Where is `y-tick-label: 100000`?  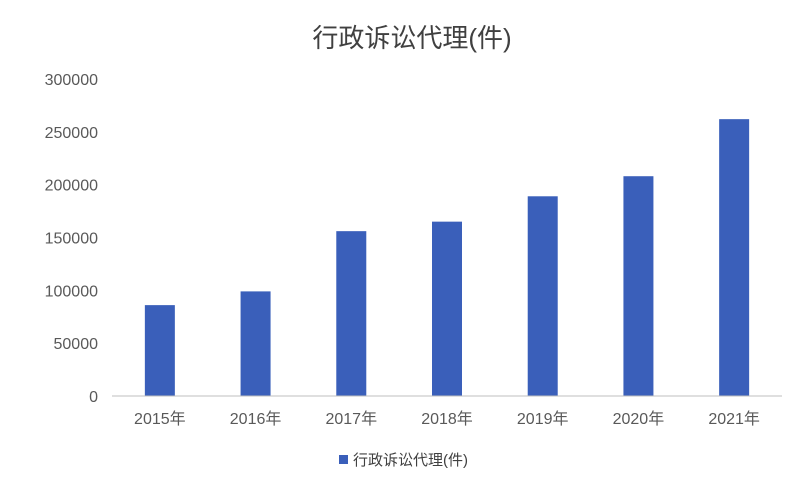
y-tick-label: 100000 is located at coordinates (71, 291).